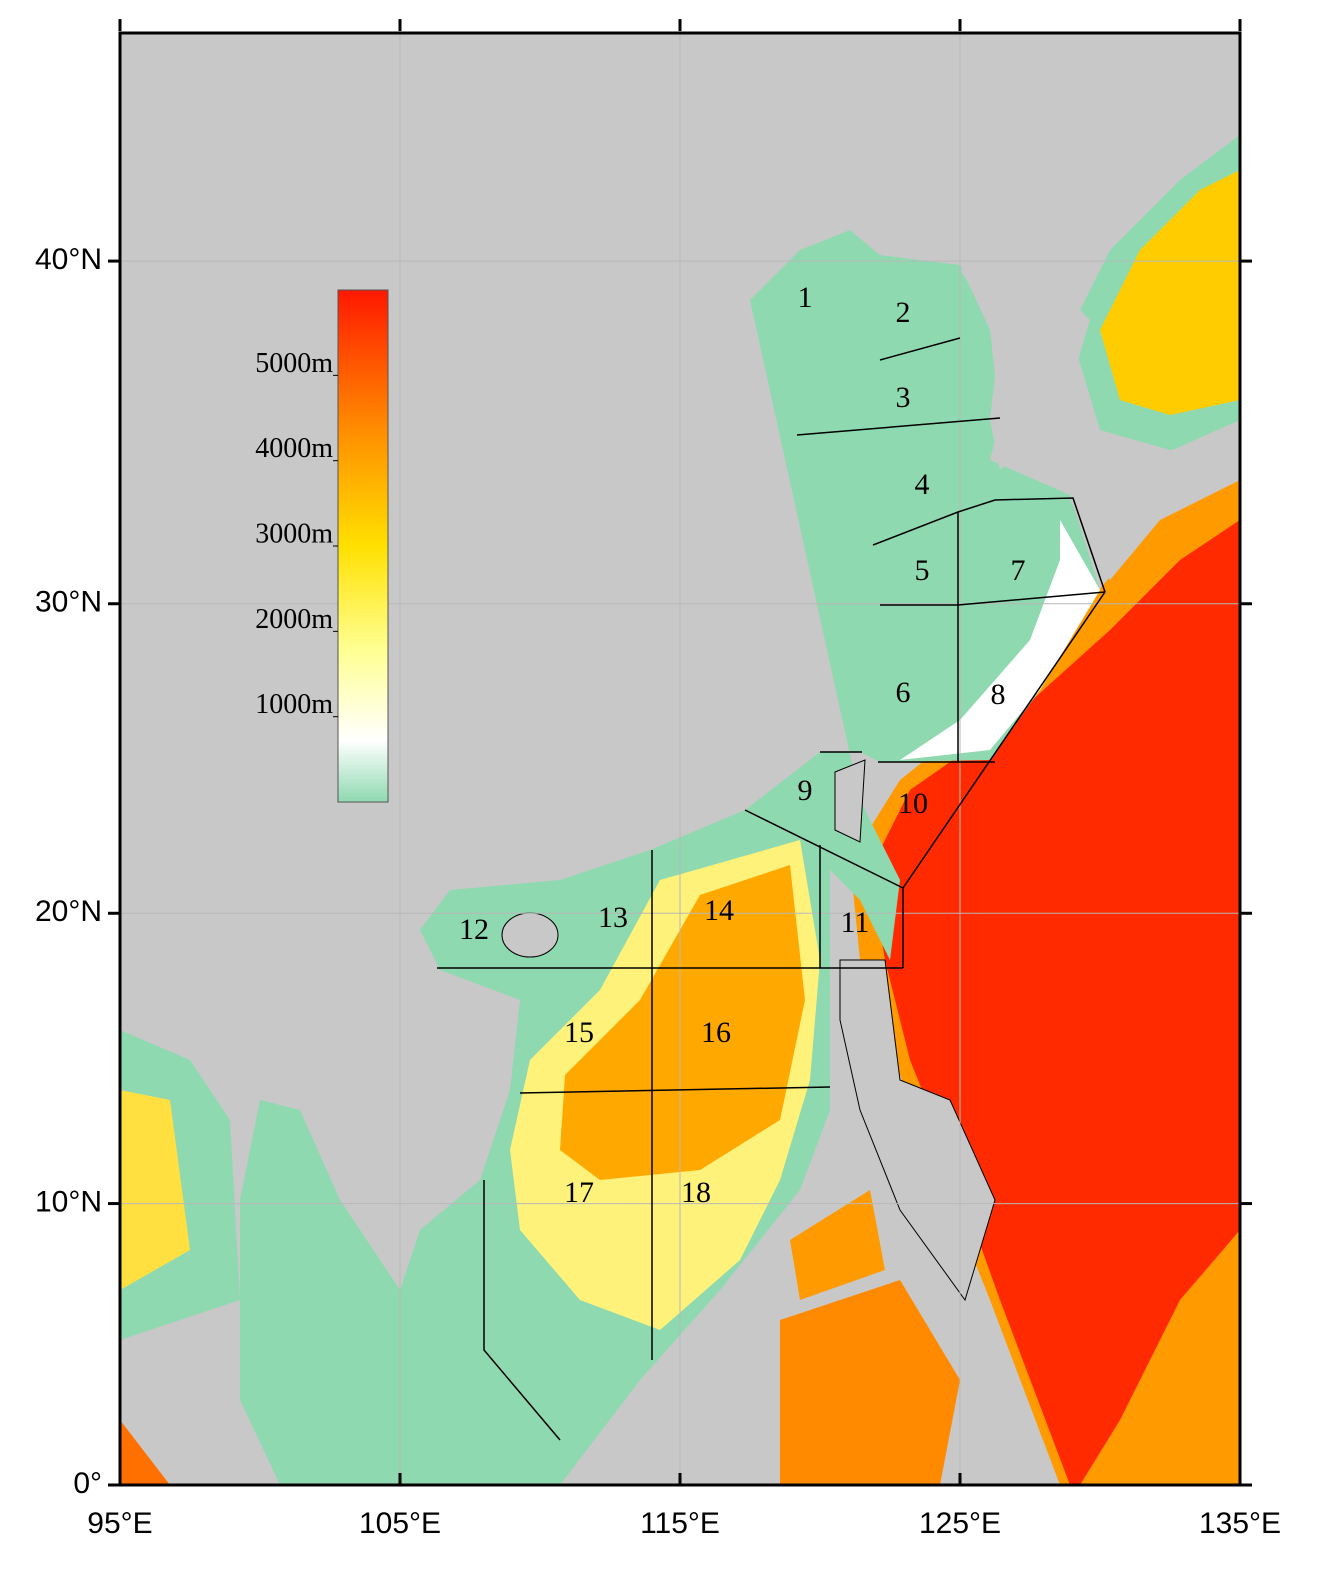 The width and height of the screenshot is (1317, 1586). What do you see at coordinates (363, 546) in the screenshot?
I see `colorbar` at bounding box center [363, 546].